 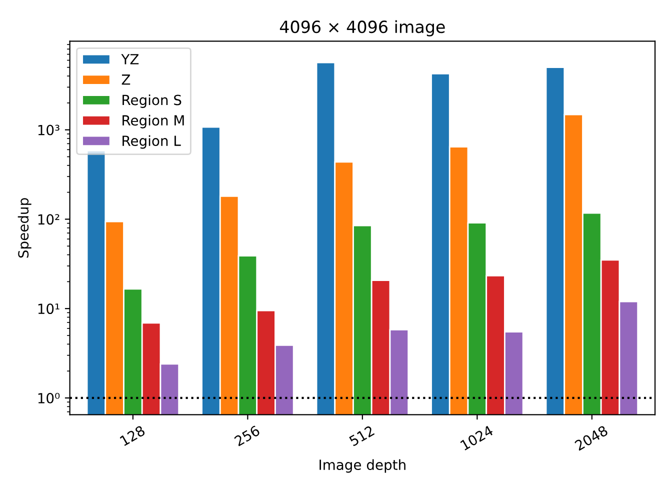 I want to click on legend-label: Region L, so click(x=151, y=142).